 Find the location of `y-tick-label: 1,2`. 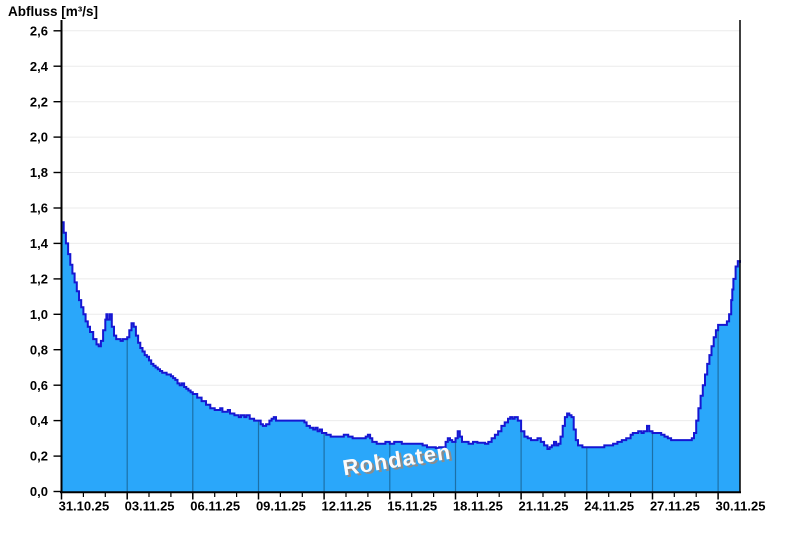

y-tick-label: 1,2 is located at coordinates (39, 279).